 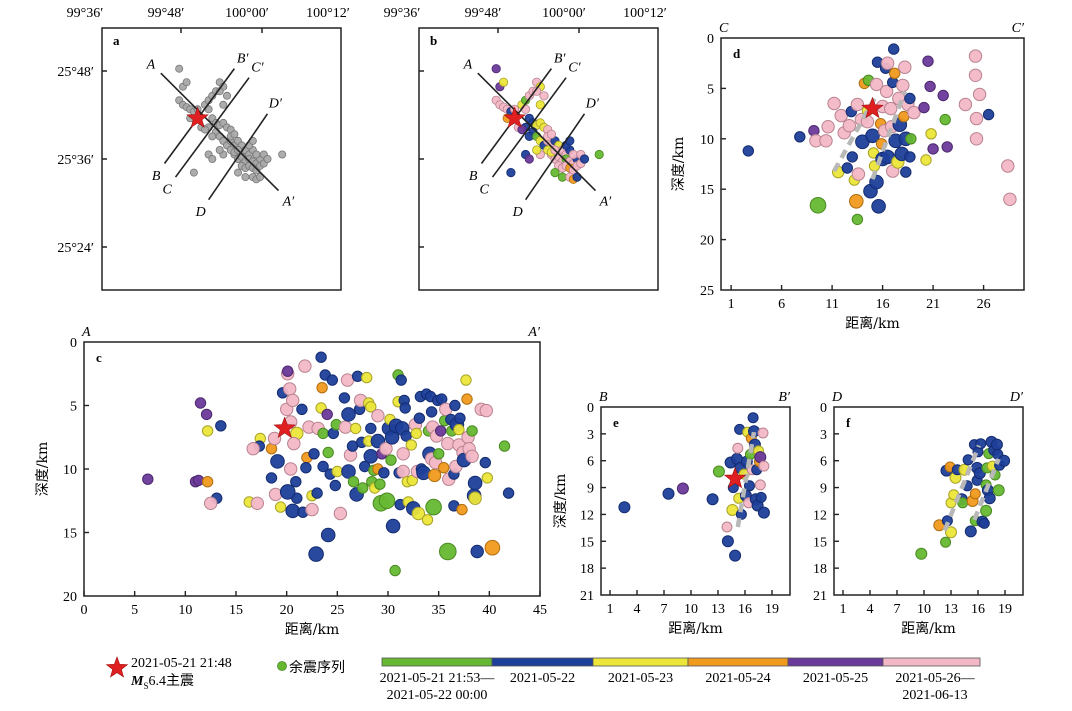 I want to click on x-axis-label: 距离/km, so click(x=312, y=629).